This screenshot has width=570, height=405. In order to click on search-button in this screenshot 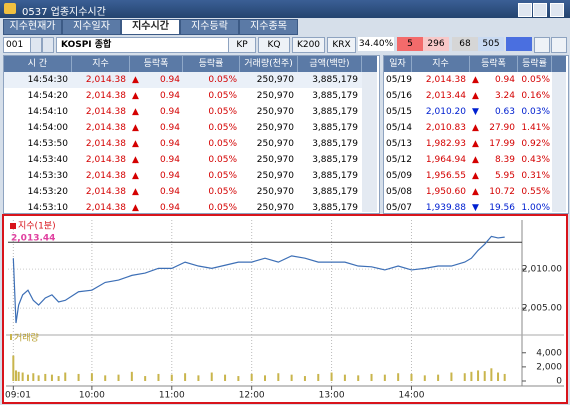, I will do `click(48, 45)`.